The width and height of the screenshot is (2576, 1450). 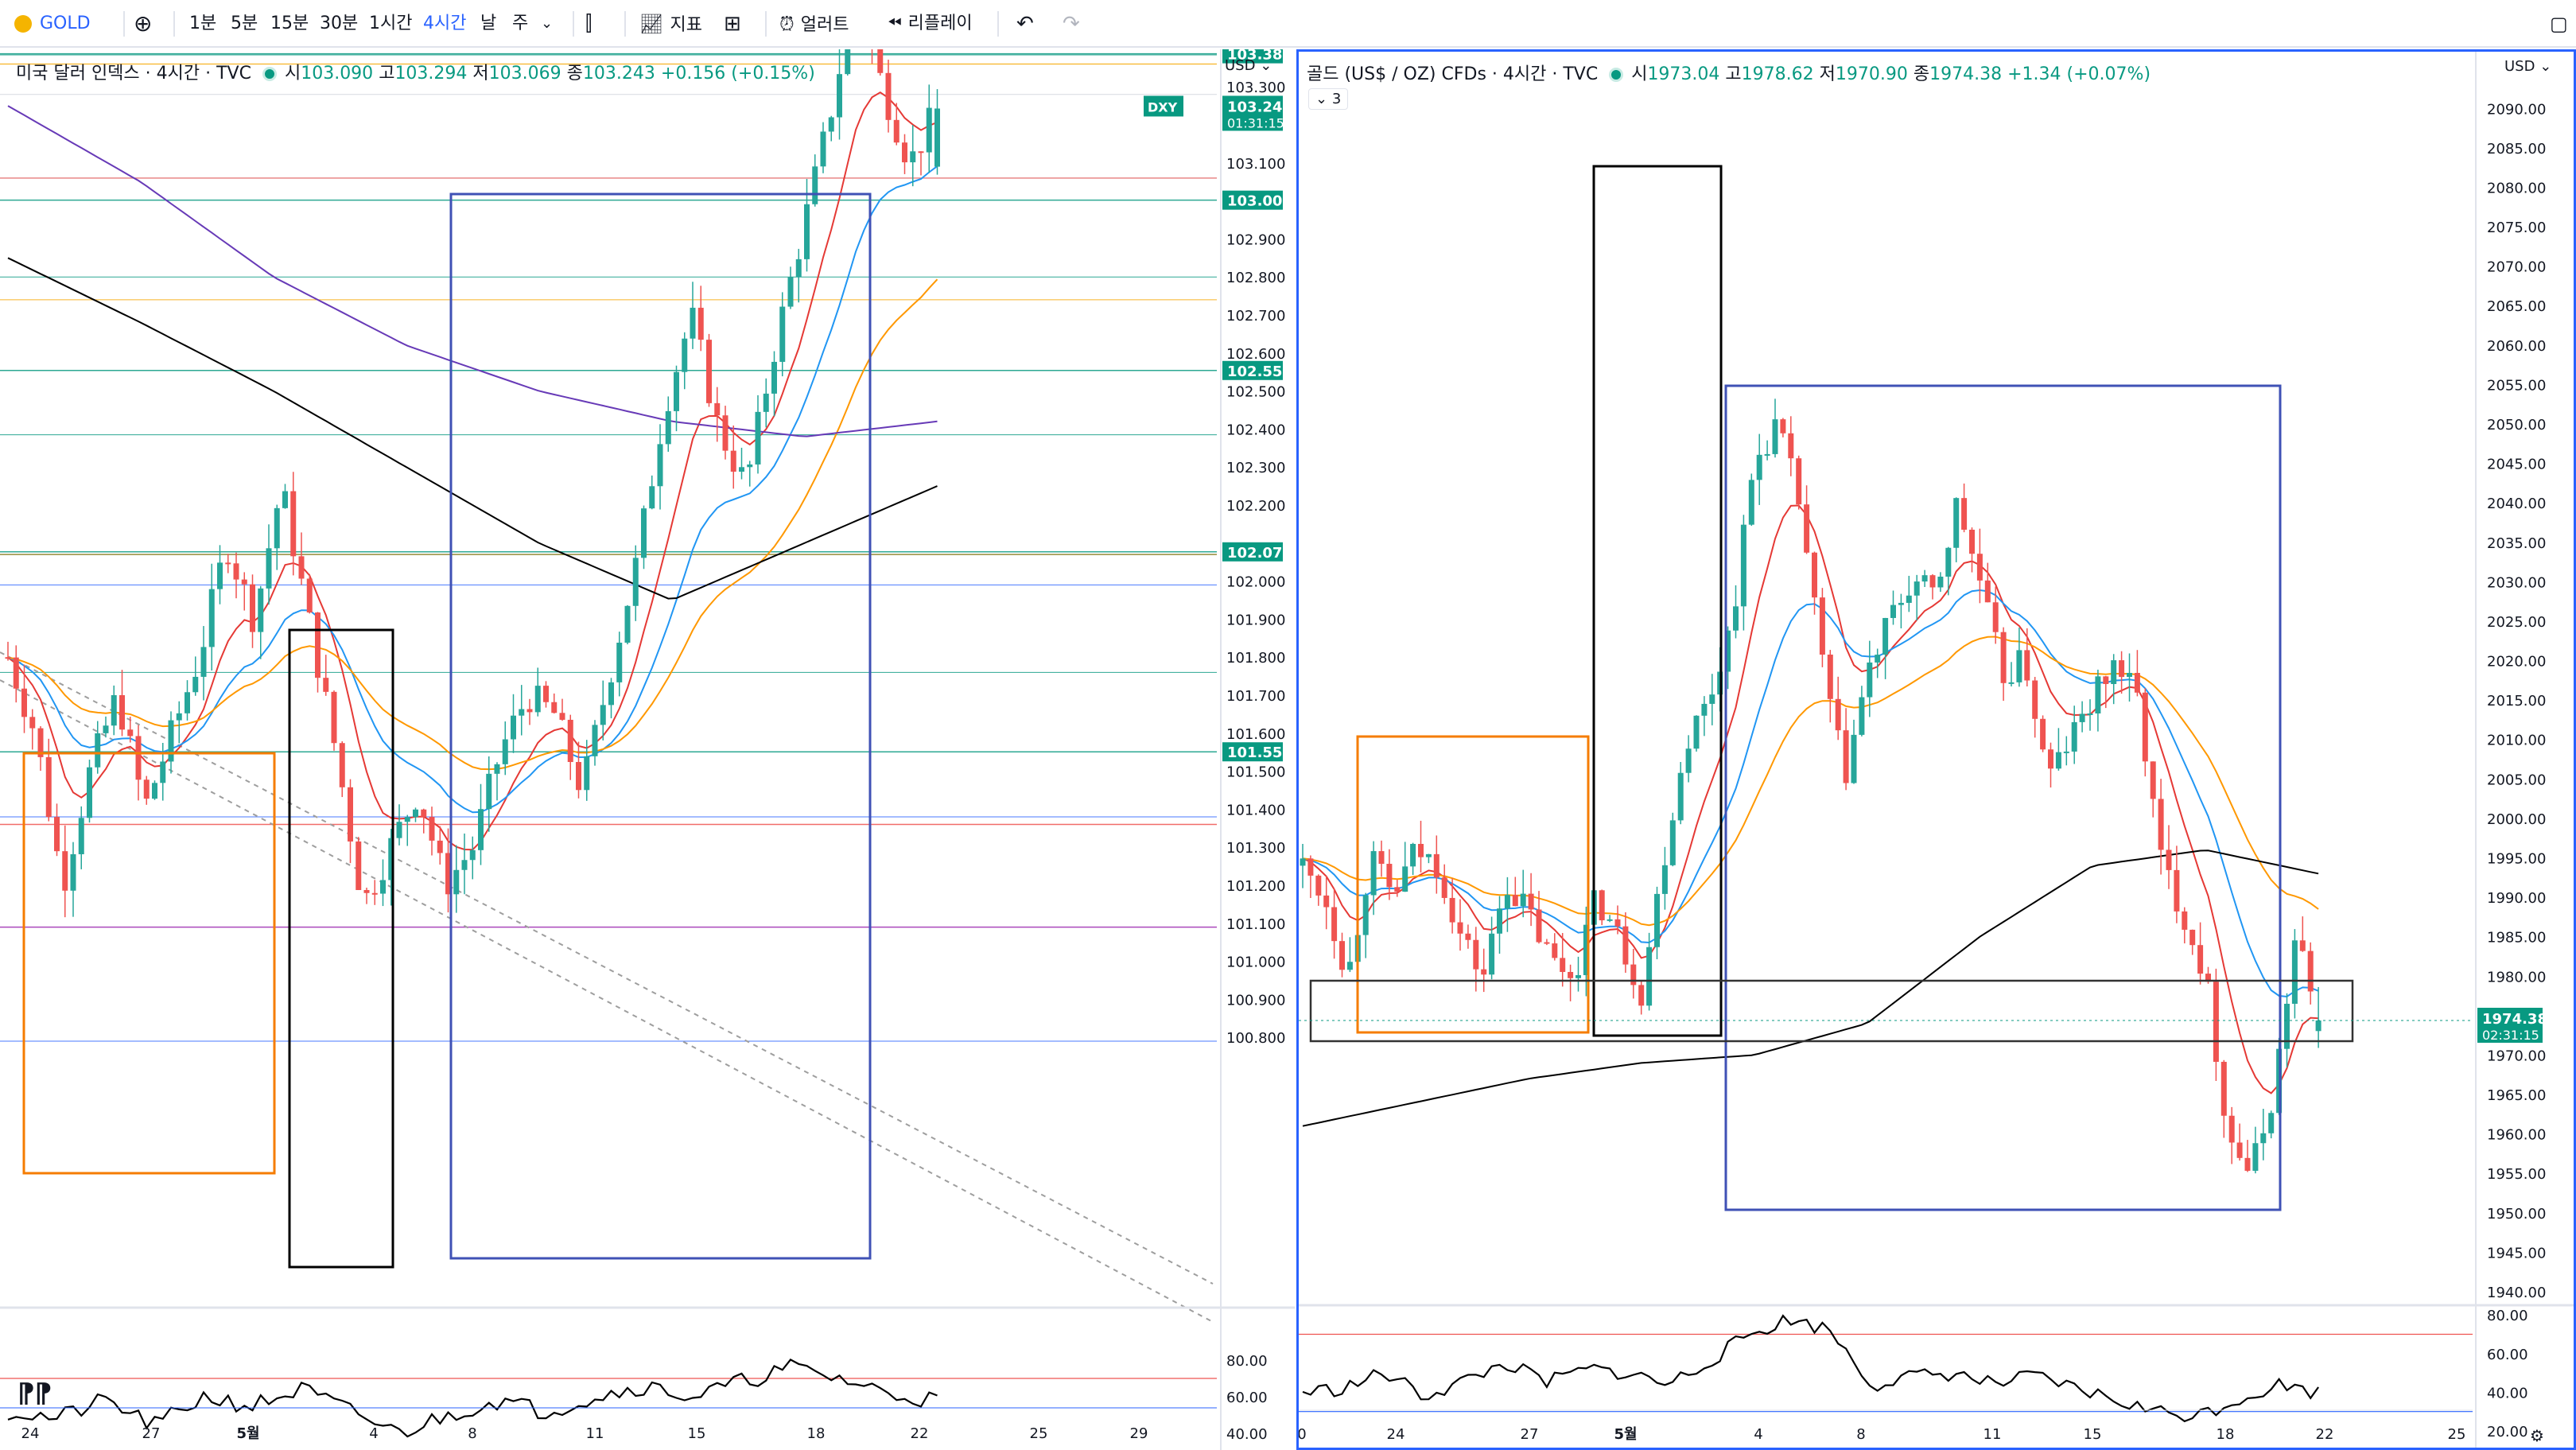 What do you see at coordinates (289, 23) in the screenshot?
I see `interval-15m: 15분` at bounding box center [289, 23].